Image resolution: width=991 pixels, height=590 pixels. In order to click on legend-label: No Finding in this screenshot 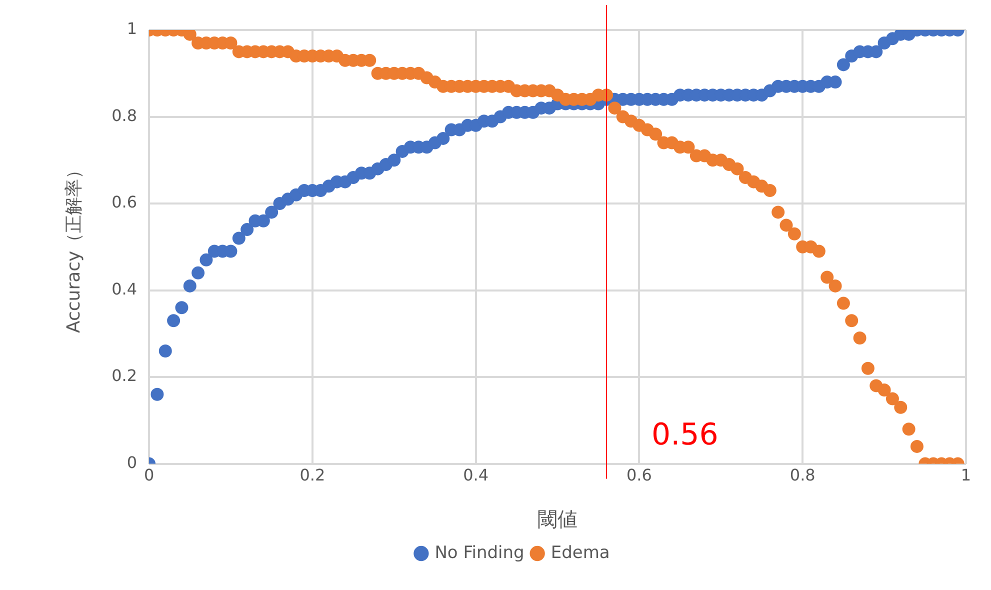, I will do `click(479, 552)`.